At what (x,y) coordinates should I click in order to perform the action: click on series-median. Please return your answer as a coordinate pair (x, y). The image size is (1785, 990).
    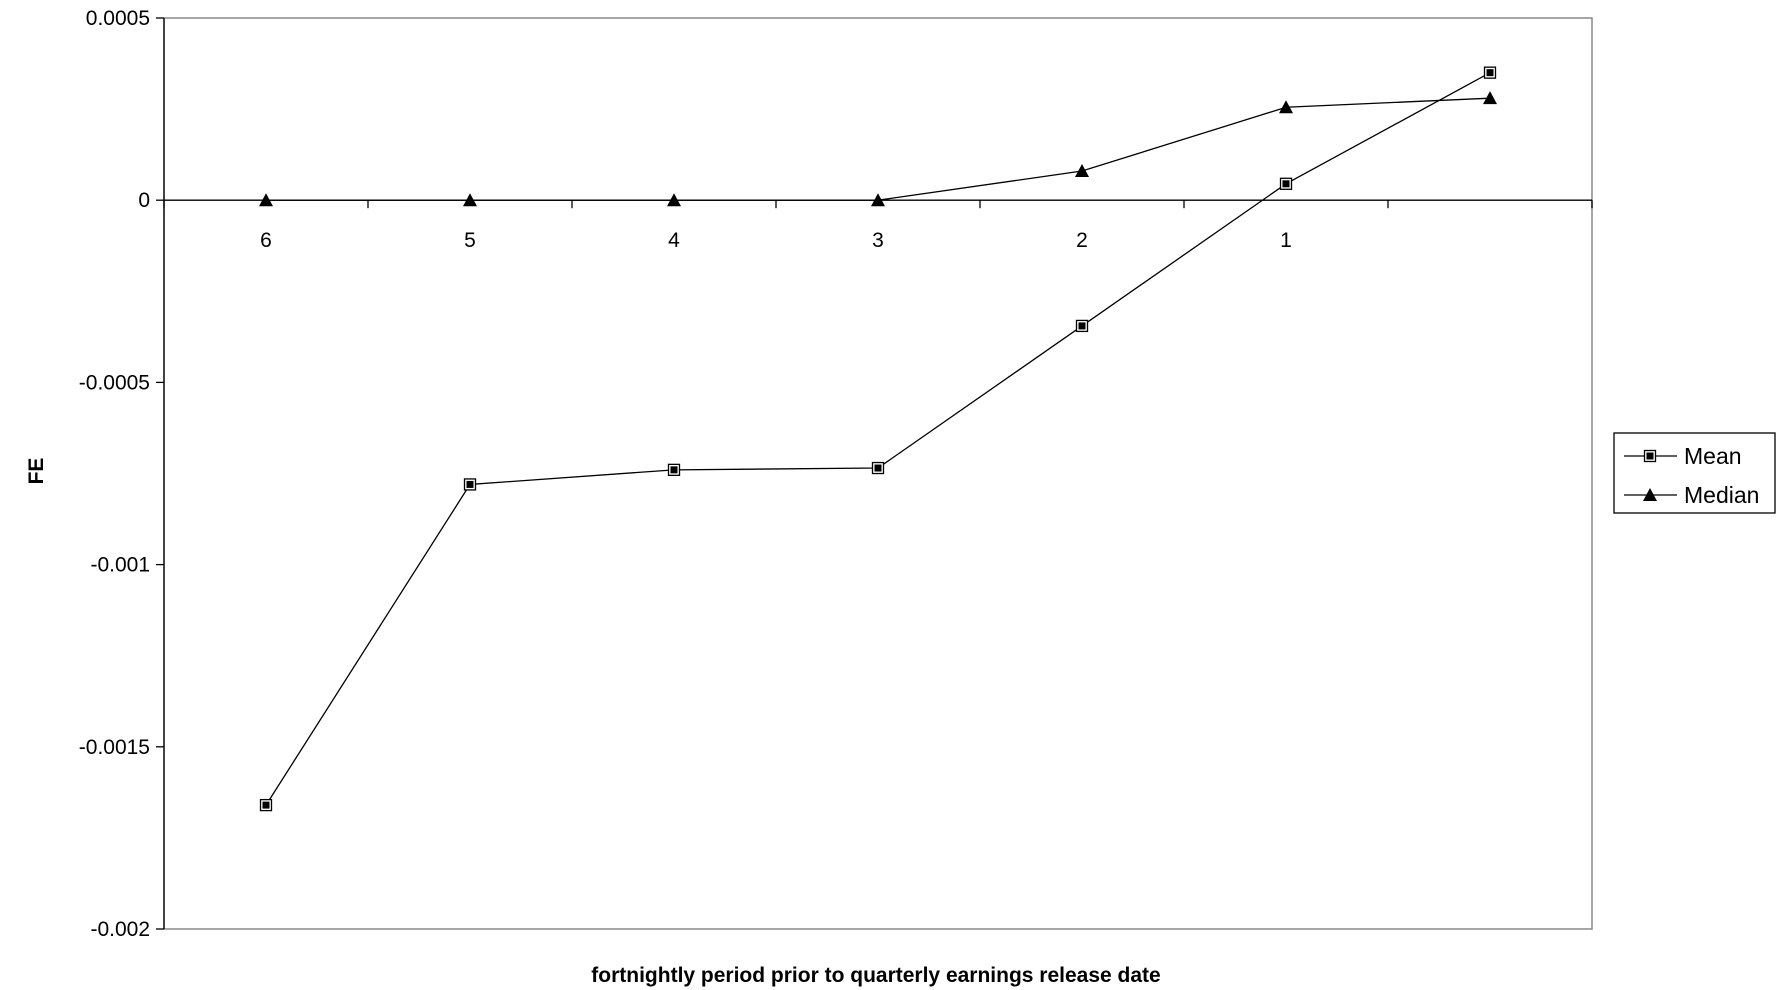
    Looking at the image, I should click on (878, 149).